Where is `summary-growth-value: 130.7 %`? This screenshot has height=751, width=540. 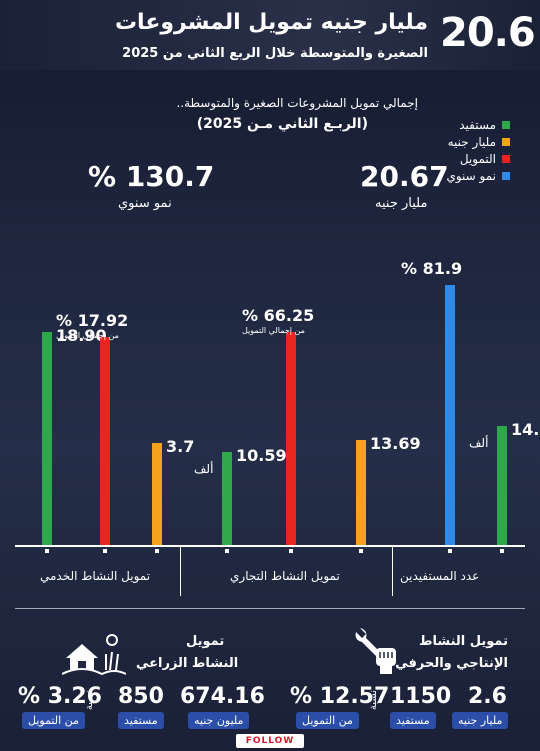 summary-growth-value: 130.7 % is located at coordinates (151, 176).